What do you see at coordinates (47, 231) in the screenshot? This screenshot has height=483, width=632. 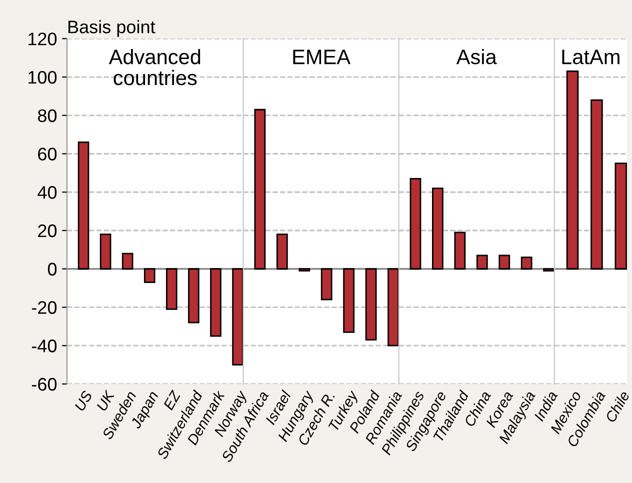 I see `y-tick-label: 20` at bounding box center [47, 231].